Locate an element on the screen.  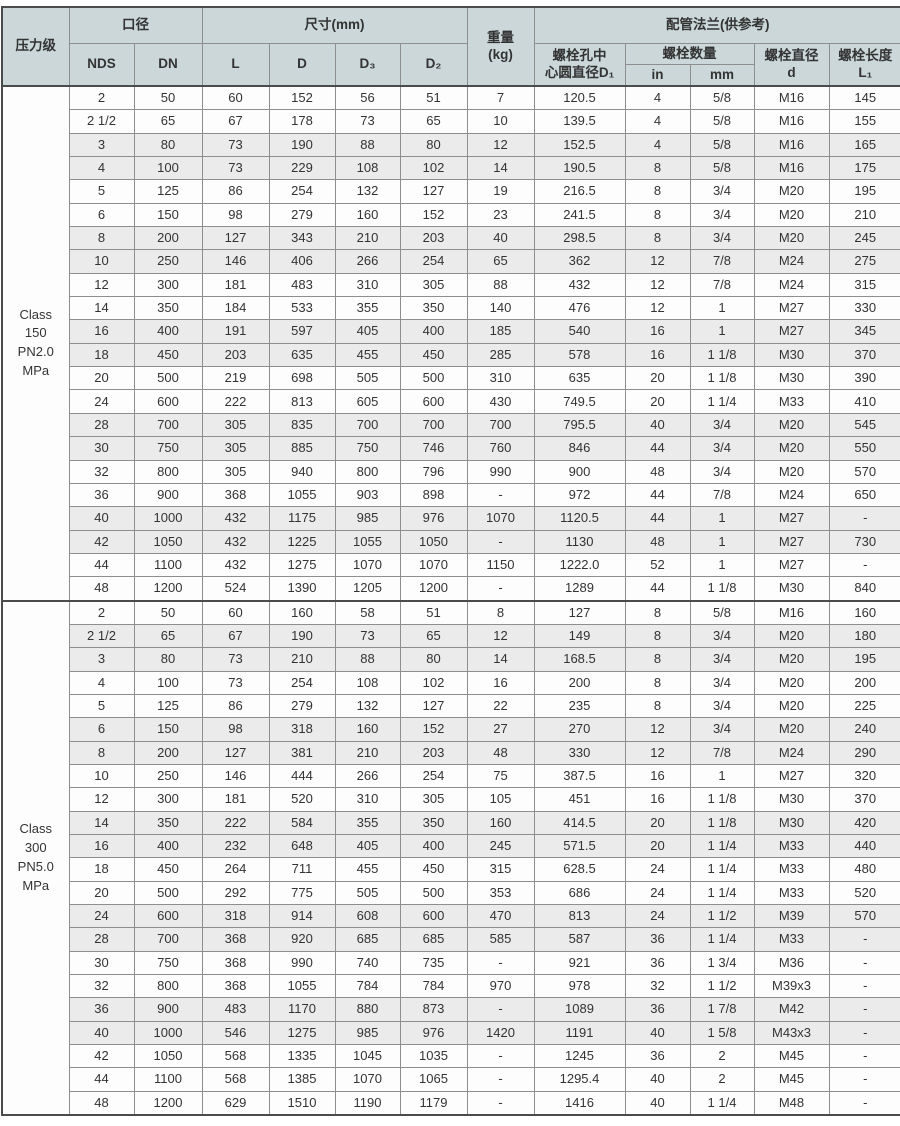
table-cell: 1205 is located at coordinates (367, 589).